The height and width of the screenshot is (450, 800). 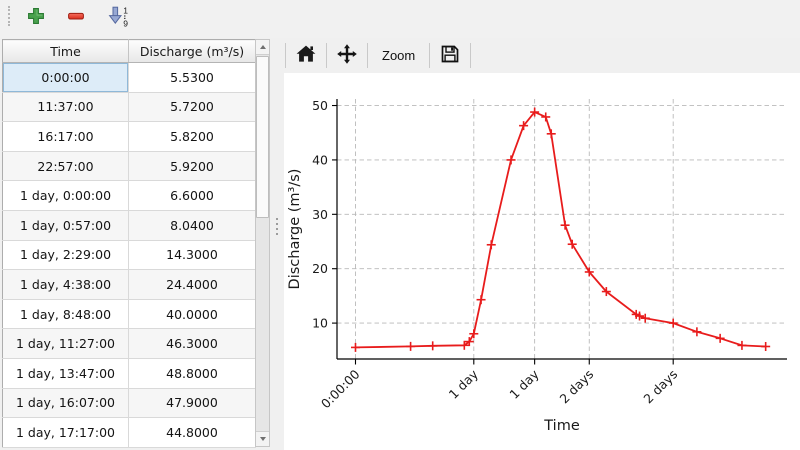 What do you see at coordinates (65, 403) in the screenshot?
I see `time-cell: 1 day, 16:07:00` at bounding box center [65, 403].